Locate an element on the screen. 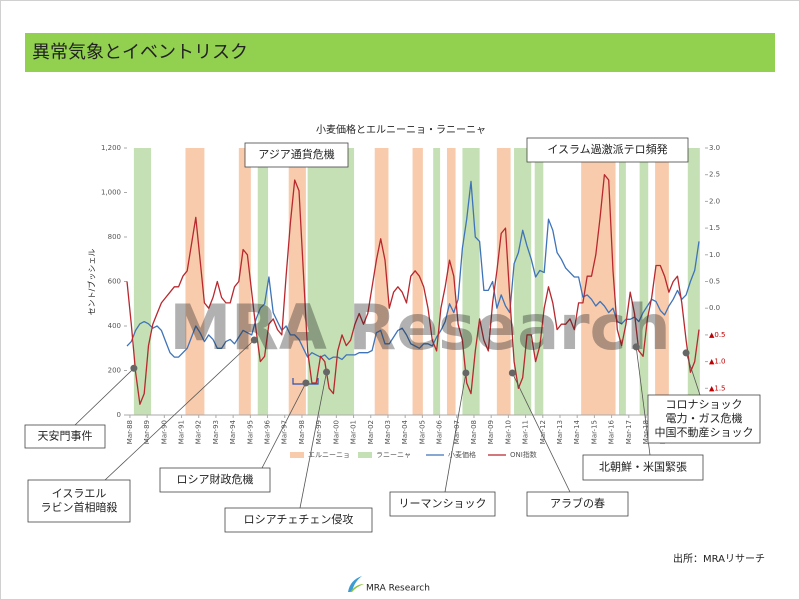 The image size is (800, 600). header-bar is located at coordinates (400, 52).